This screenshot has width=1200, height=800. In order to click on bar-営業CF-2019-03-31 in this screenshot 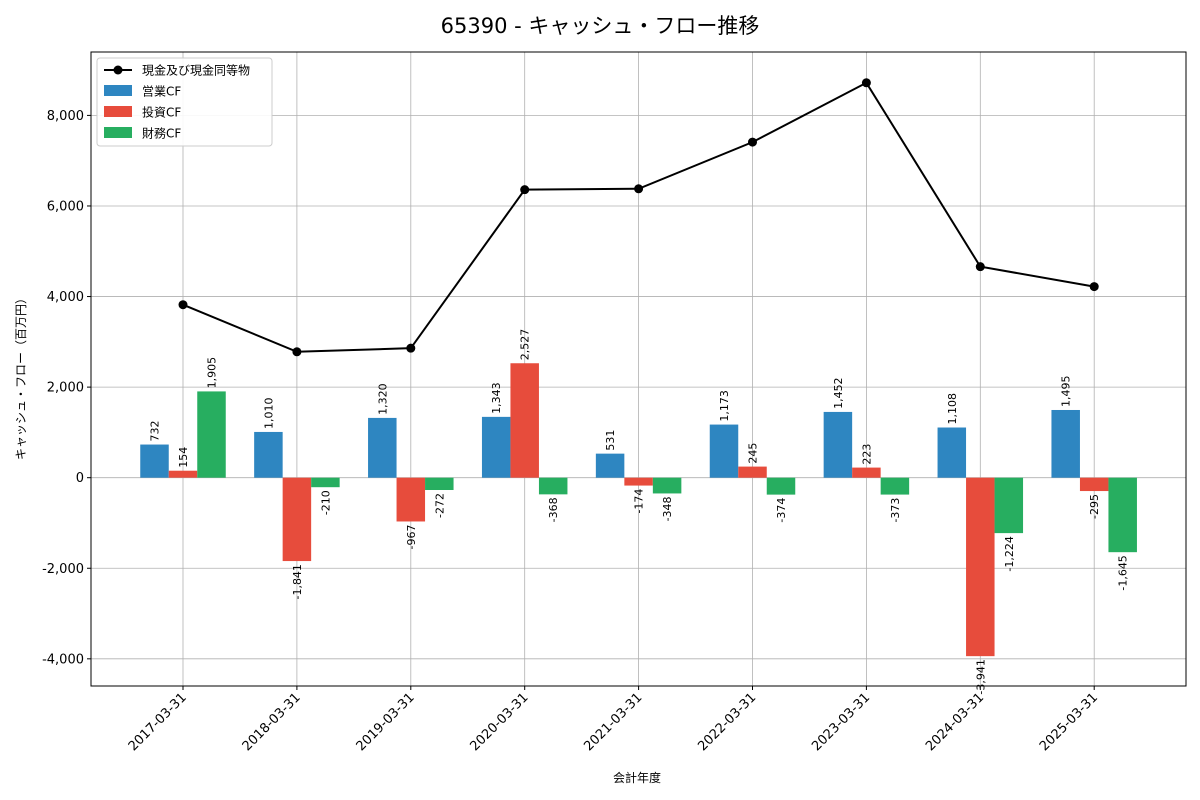, I will do `click(382, 447)`.